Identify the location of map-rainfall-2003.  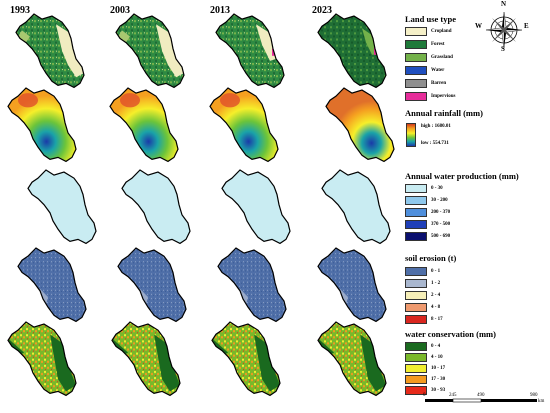
(144, 125).